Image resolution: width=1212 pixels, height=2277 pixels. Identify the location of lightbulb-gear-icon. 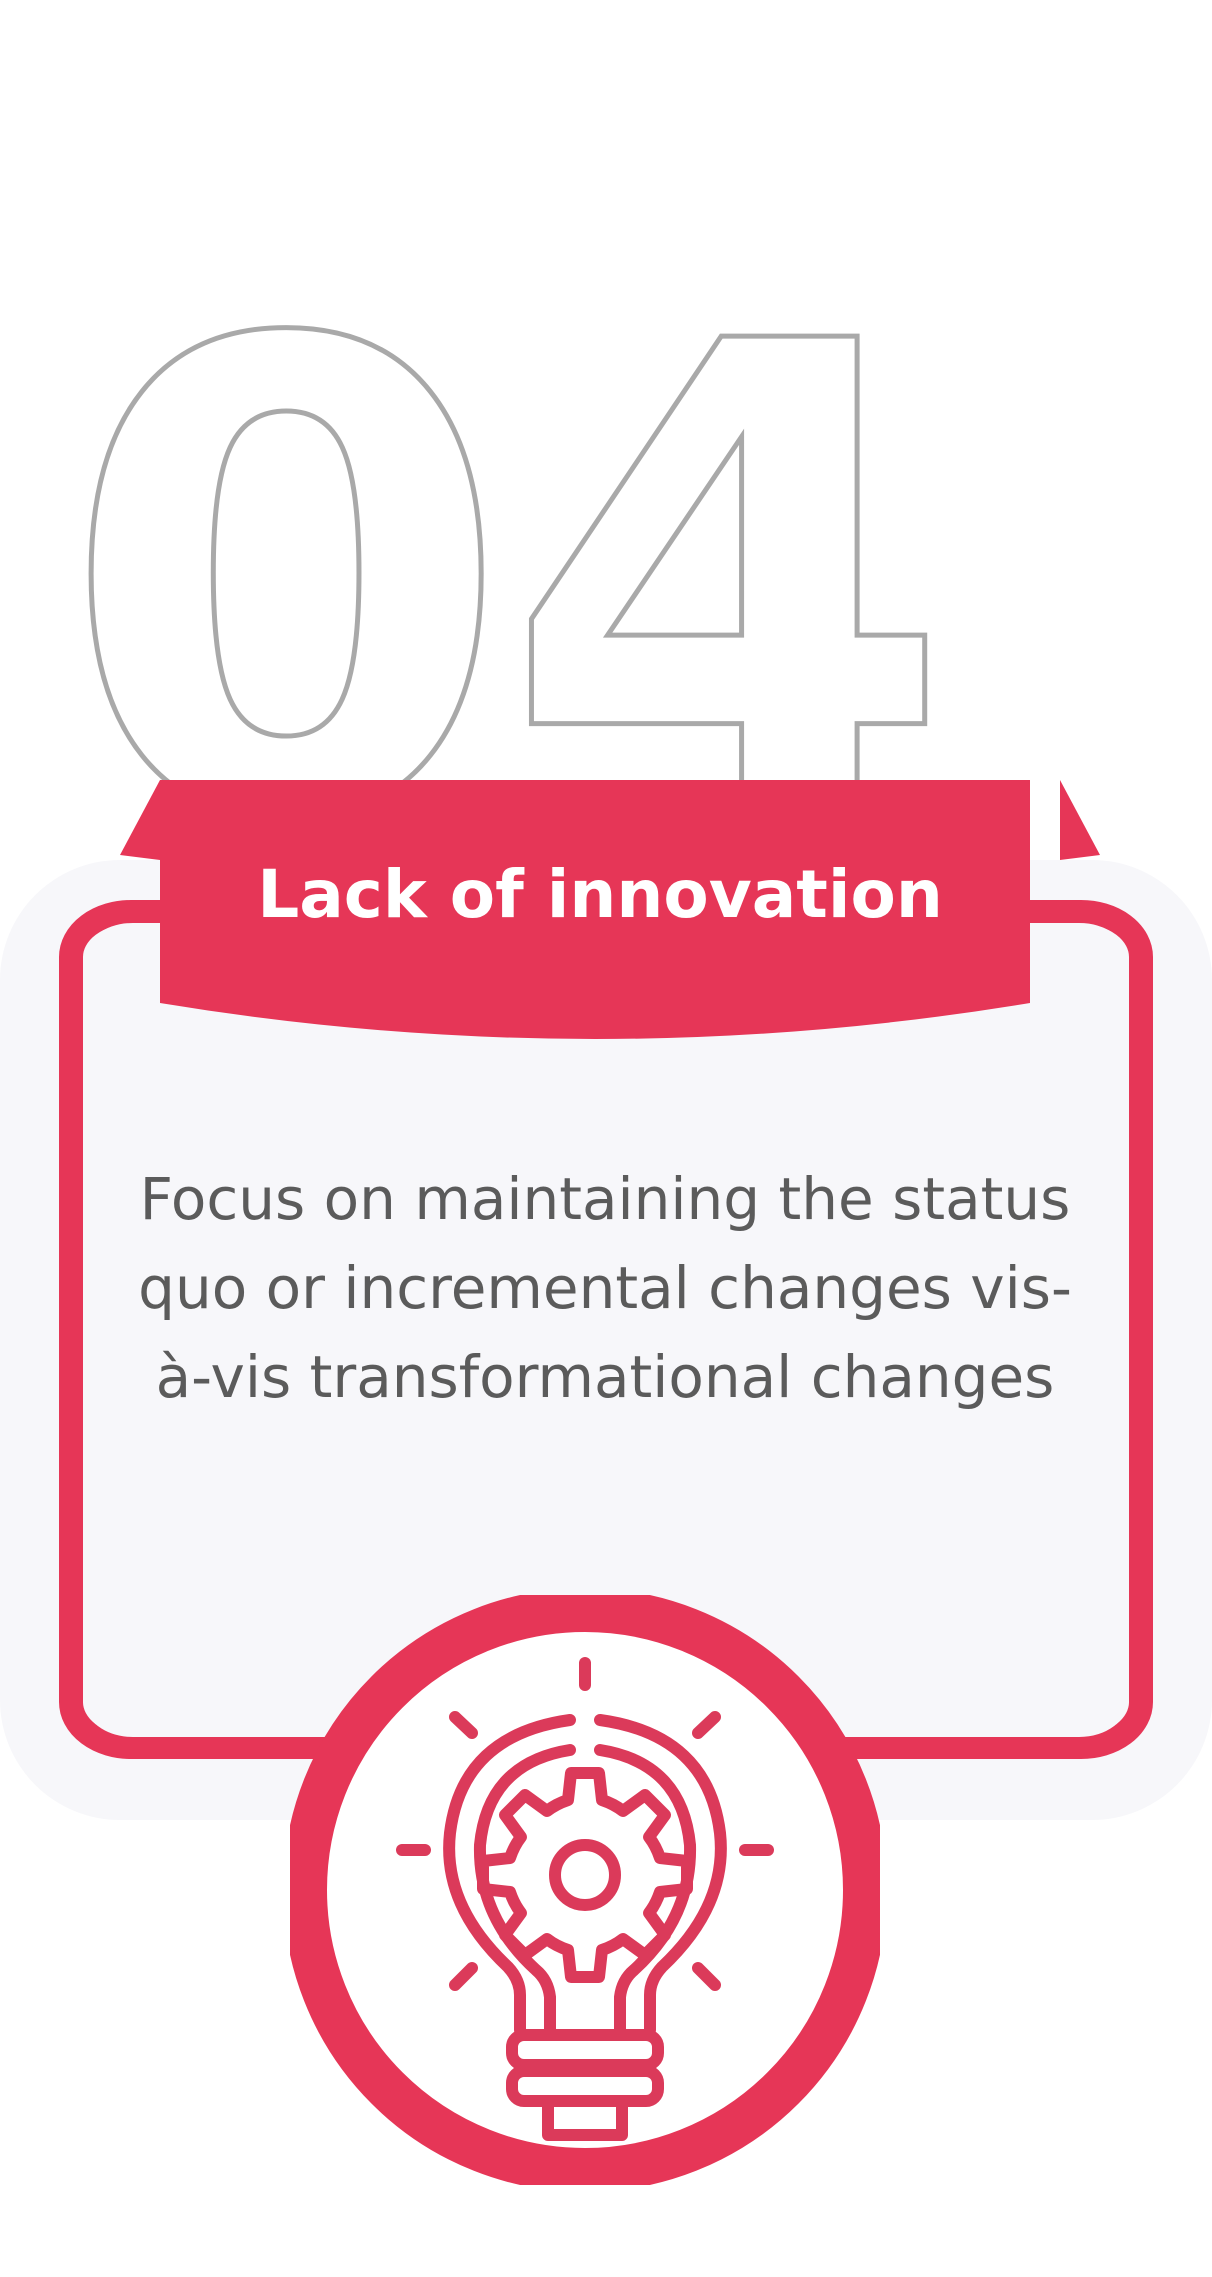
(585, 1890).